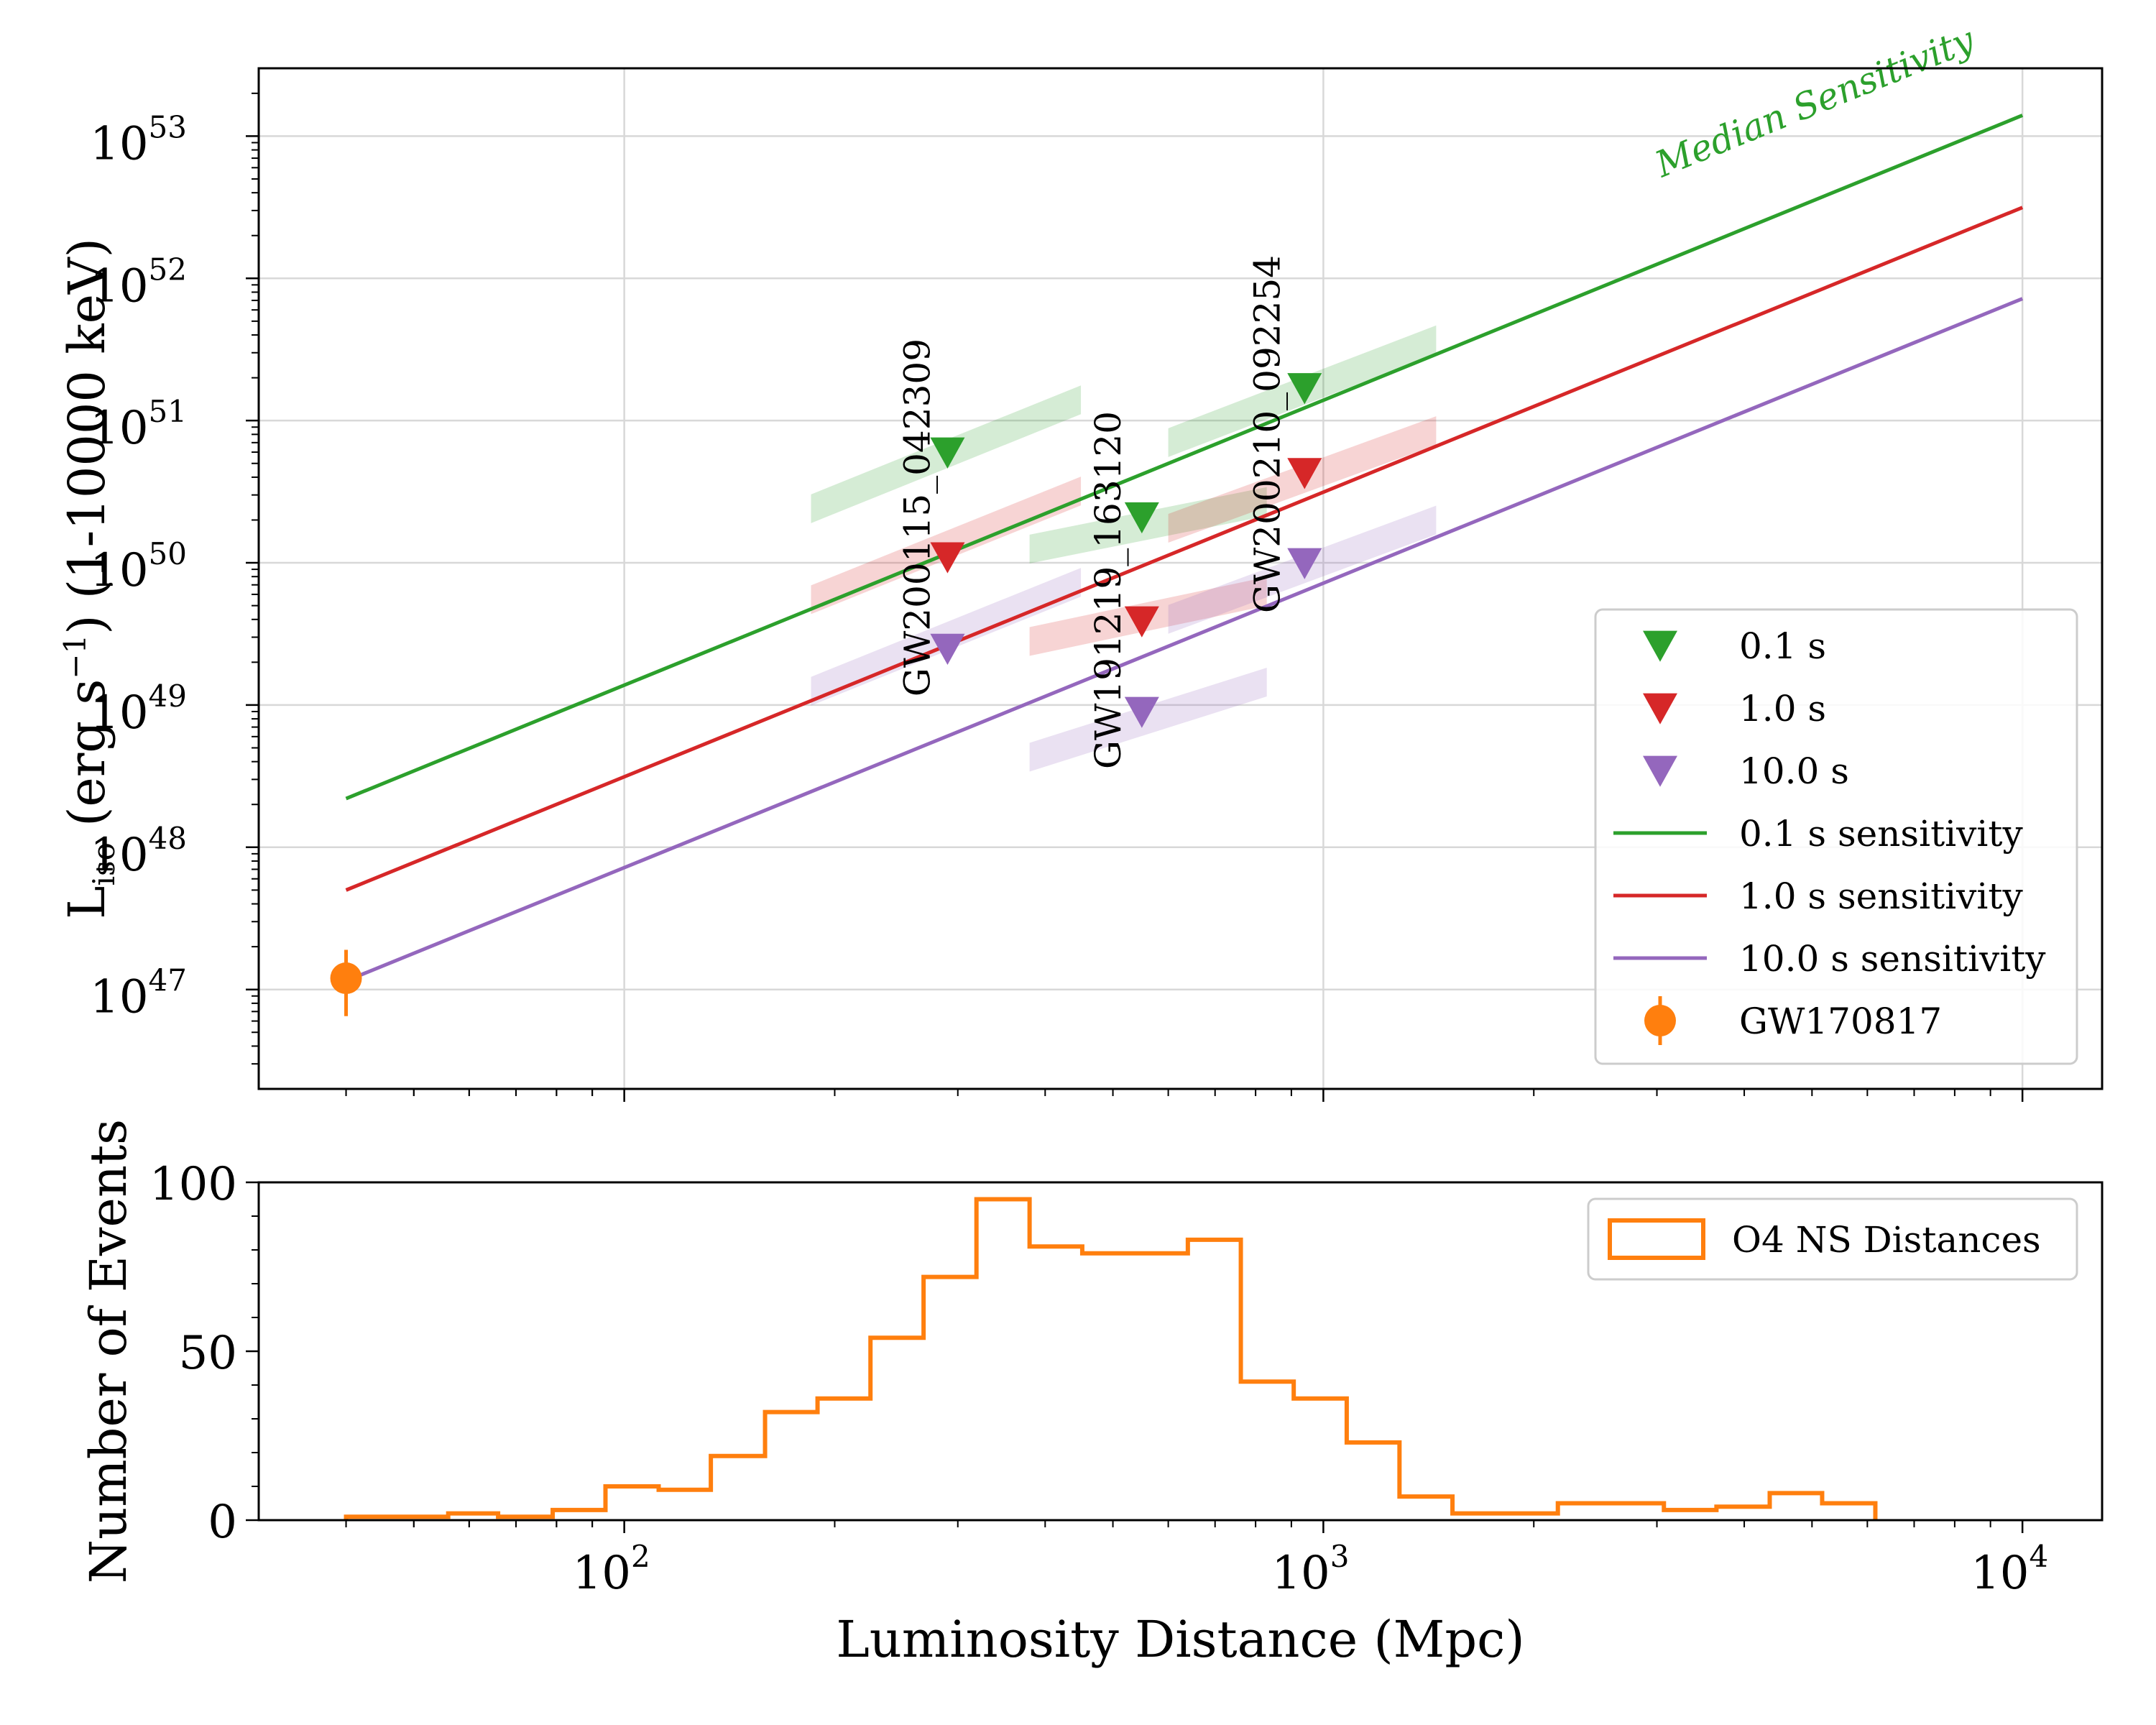 This screenshot has width=2156, height=1725. I want to click on legend-label: 0.1 s sensitivity, so click(1881, 834).